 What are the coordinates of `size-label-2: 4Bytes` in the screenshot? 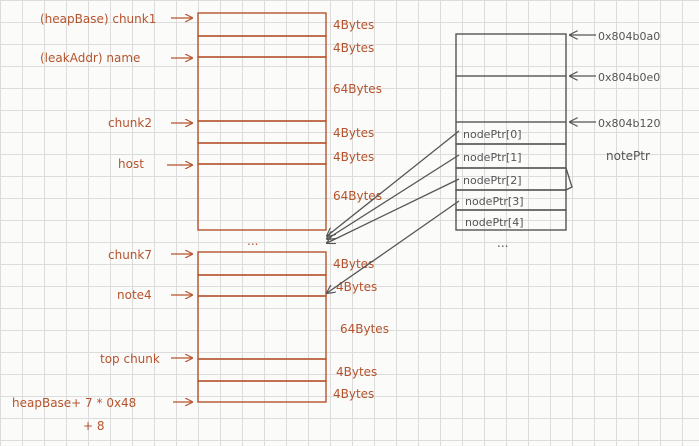 It's located at (353, 48).